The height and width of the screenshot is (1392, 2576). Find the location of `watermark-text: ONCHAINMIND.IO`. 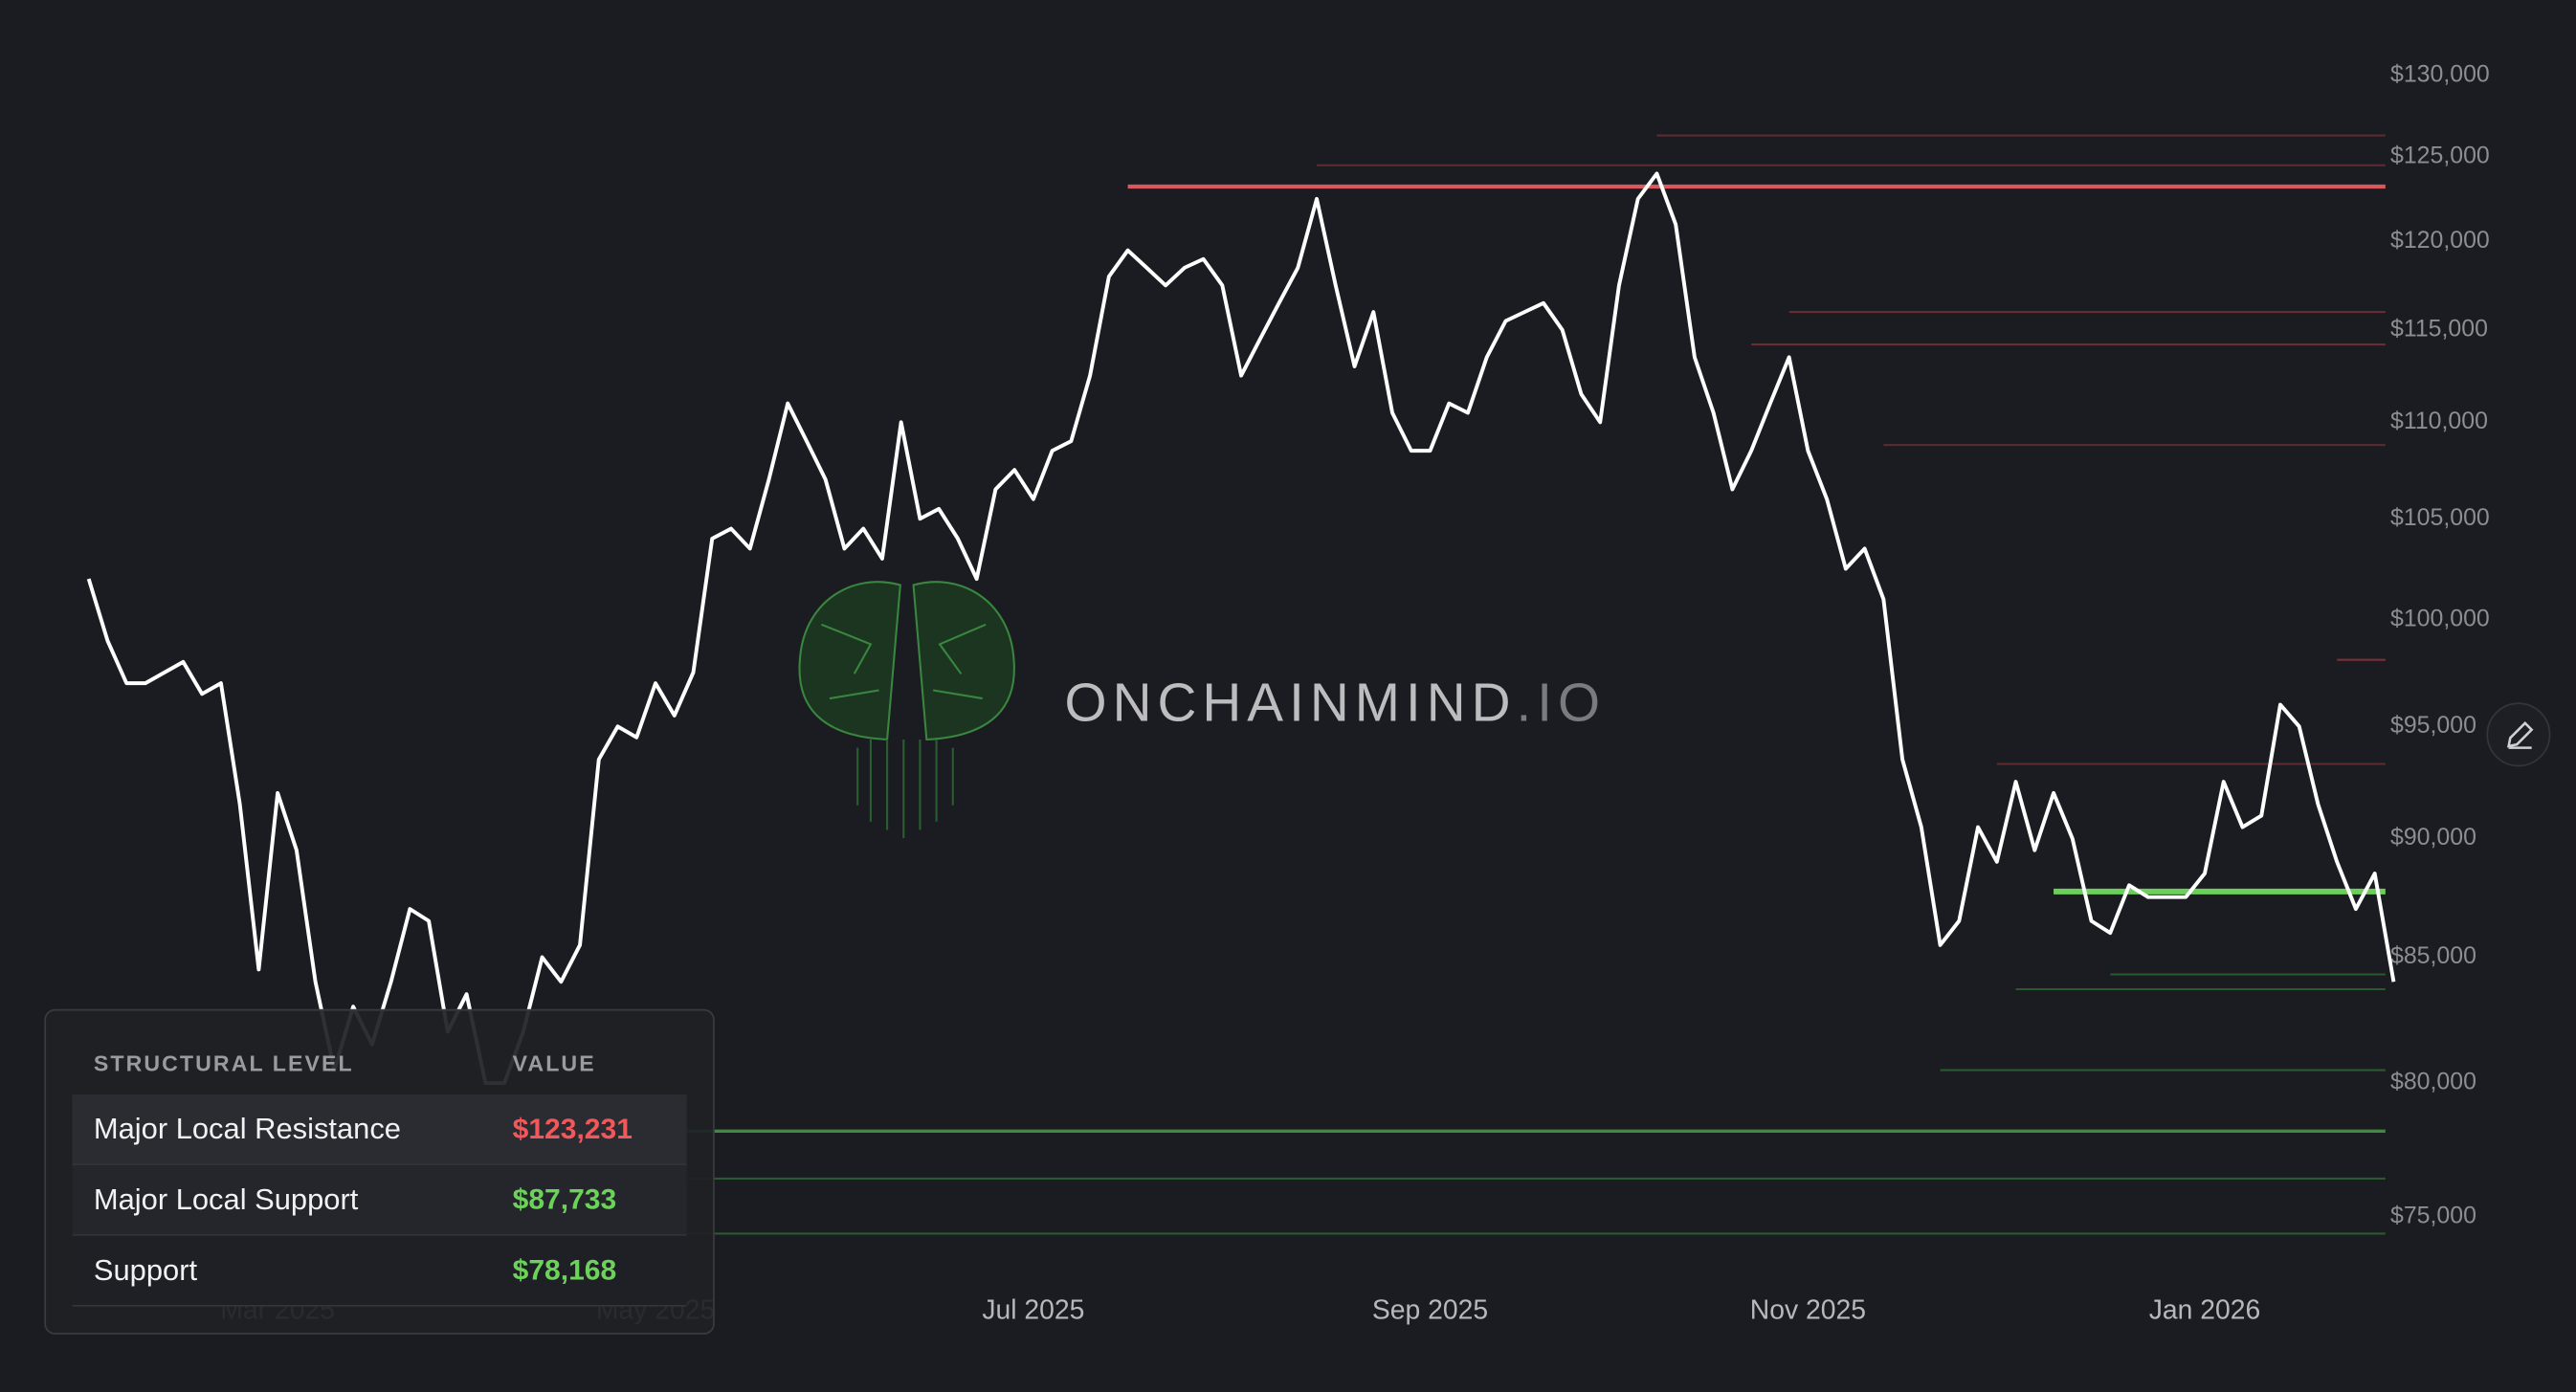

watermark-text: ONCHAINMIND.IO is located at coordinates (1336, 704).